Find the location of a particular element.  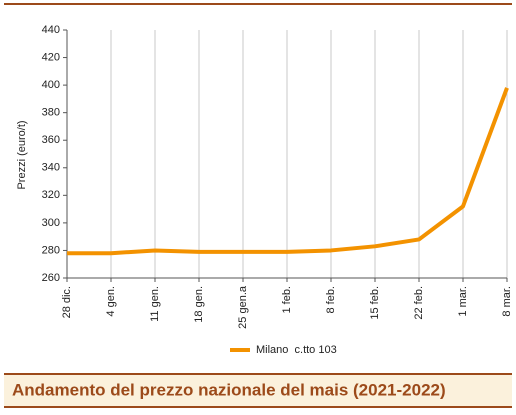

y-tick-label: 300 is located at coordinates (51, 223).